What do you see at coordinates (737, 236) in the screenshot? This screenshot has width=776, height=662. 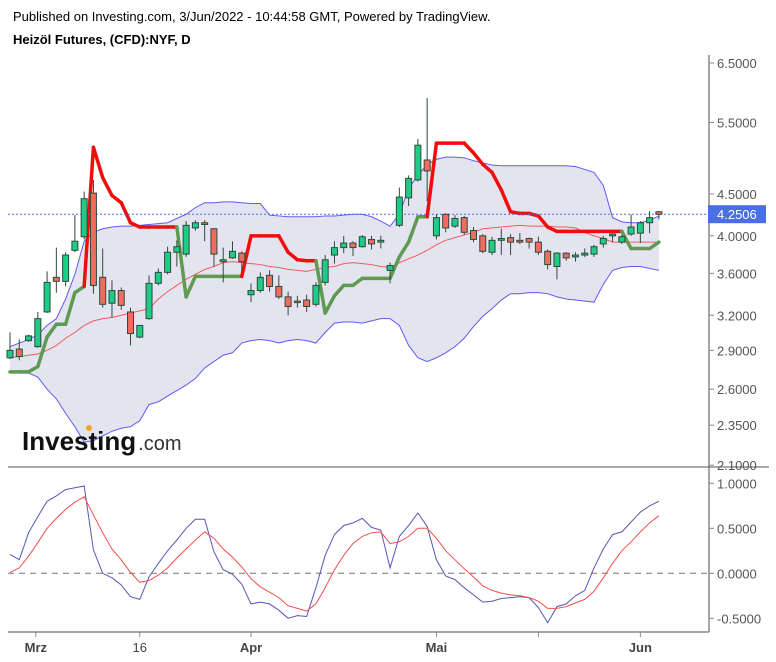 I see `price-tick-label: 4.0000` at bounding box center [737, 236].